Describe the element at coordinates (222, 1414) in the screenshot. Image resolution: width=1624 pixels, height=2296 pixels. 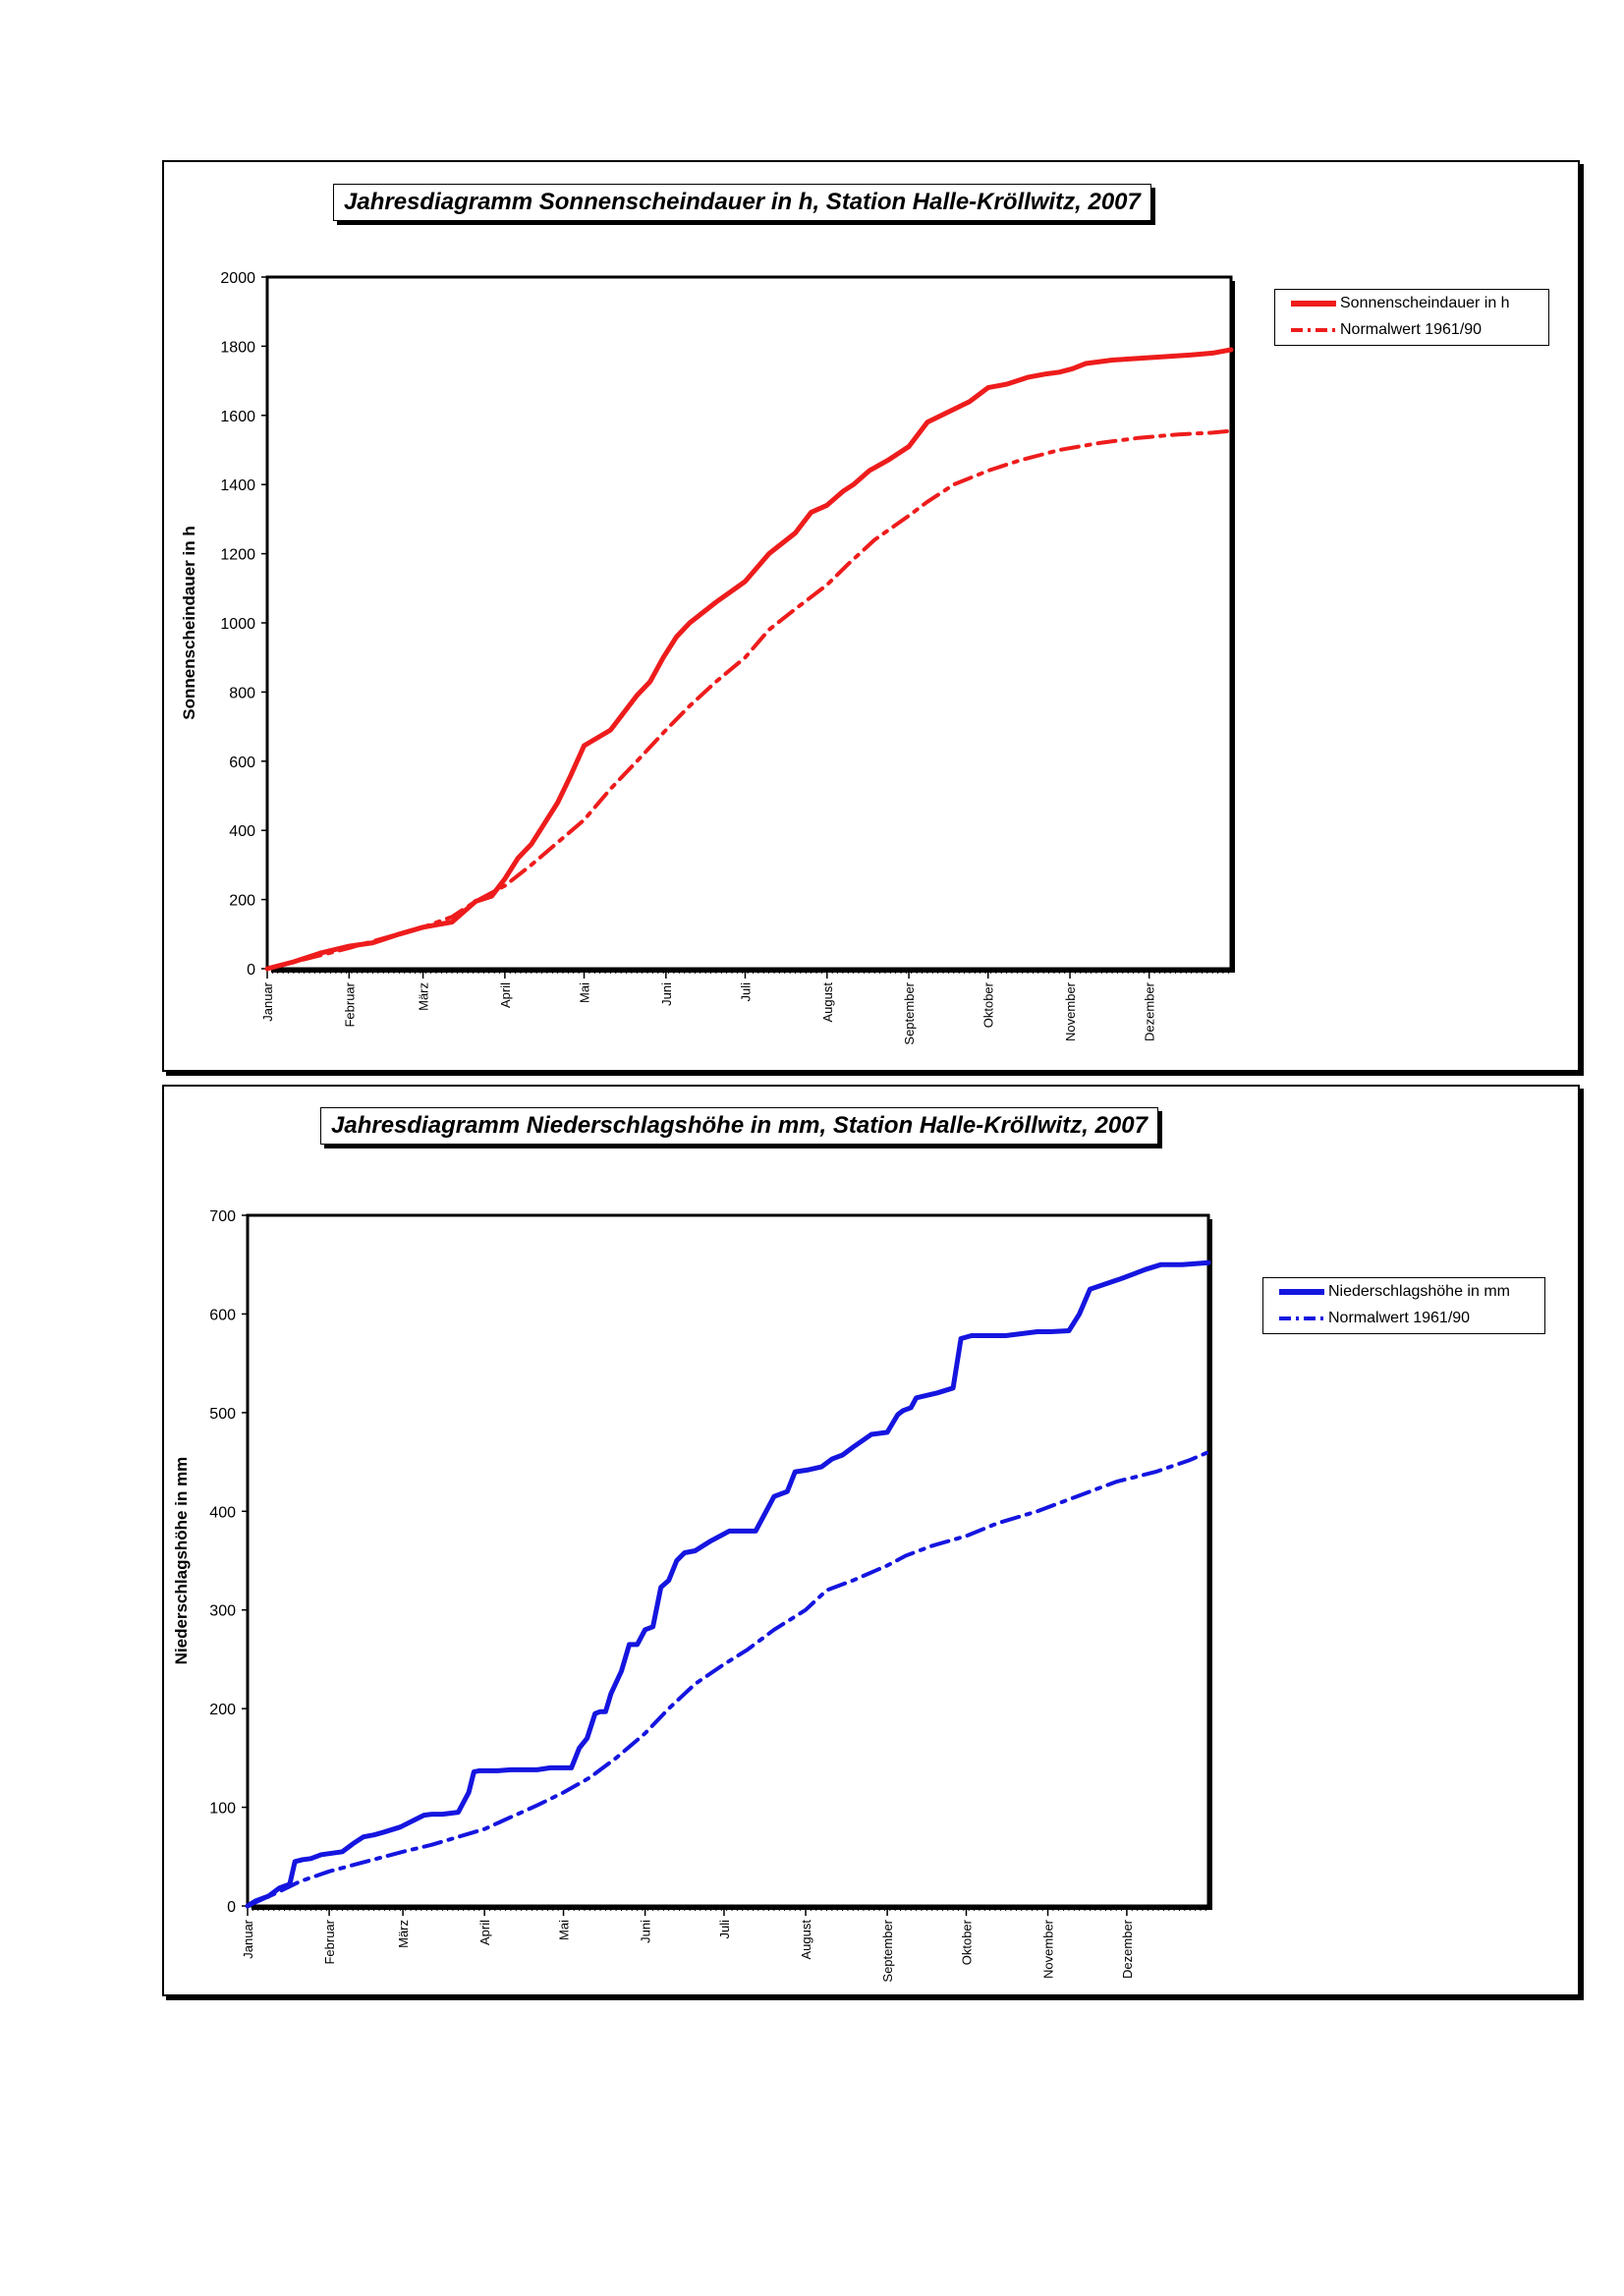
I see `y-tick-label: 500` at that location.